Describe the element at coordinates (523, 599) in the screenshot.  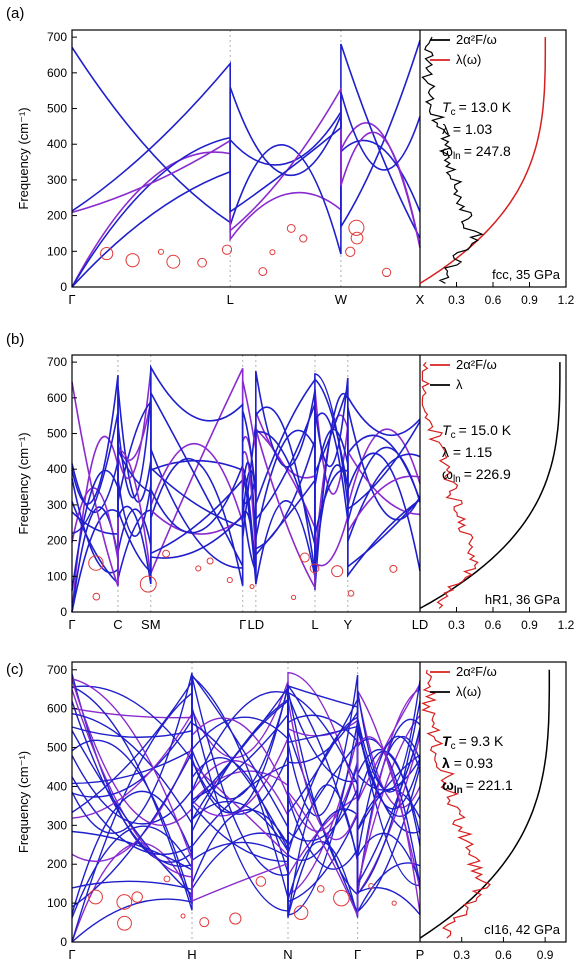
I see `structure-annotation: hR1, 36 GPa` at that location.